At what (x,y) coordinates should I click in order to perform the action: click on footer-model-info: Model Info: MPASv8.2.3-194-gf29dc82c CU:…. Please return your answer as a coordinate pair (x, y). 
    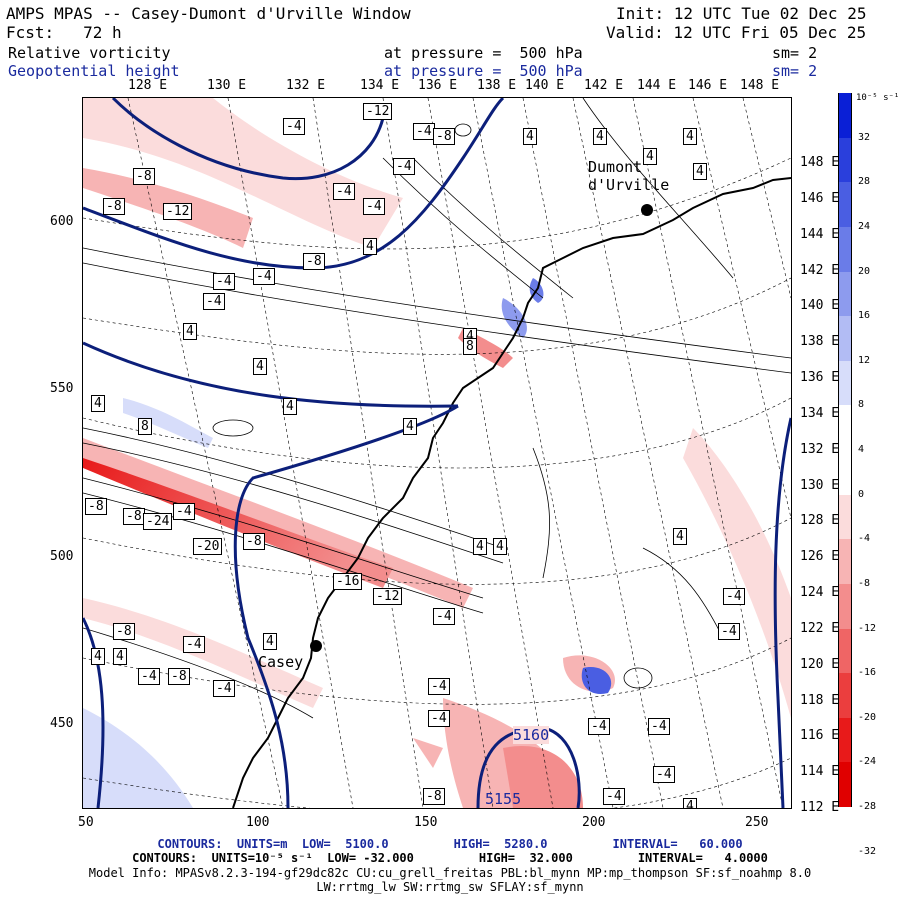
    Looking at the image, I should click on (450, 873).